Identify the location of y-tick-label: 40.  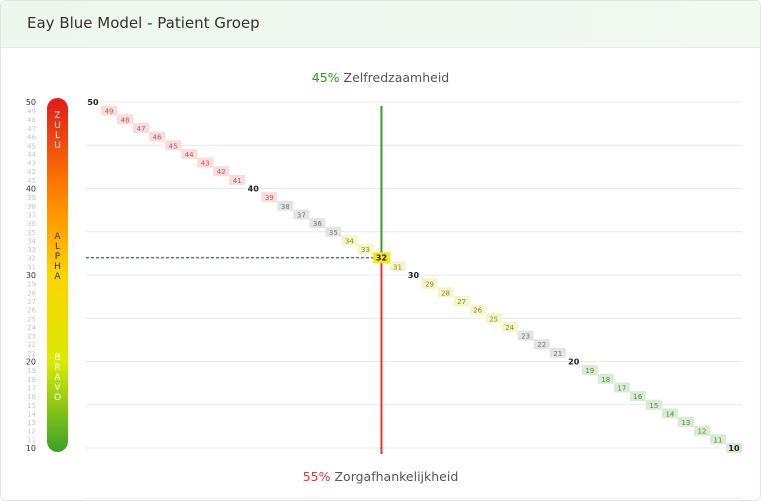
(31, 189).